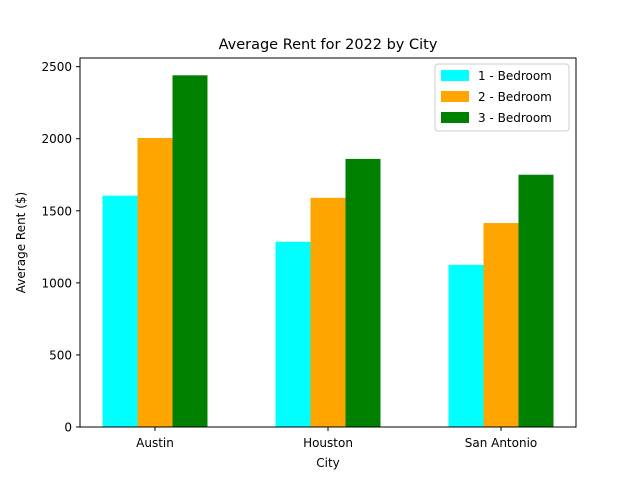 The image size is (640, 480). I want to click on chart-title: Average Rent for 2022 by City, so click(328, 45).